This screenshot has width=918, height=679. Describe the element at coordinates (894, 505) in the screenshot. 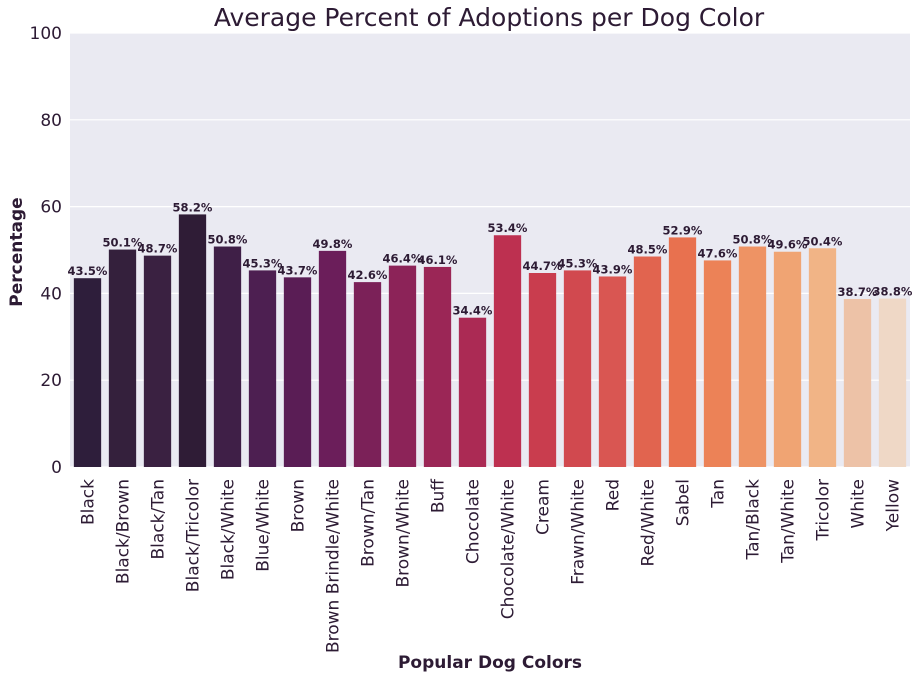

I see `x-tick-label: Yellow` at that location.